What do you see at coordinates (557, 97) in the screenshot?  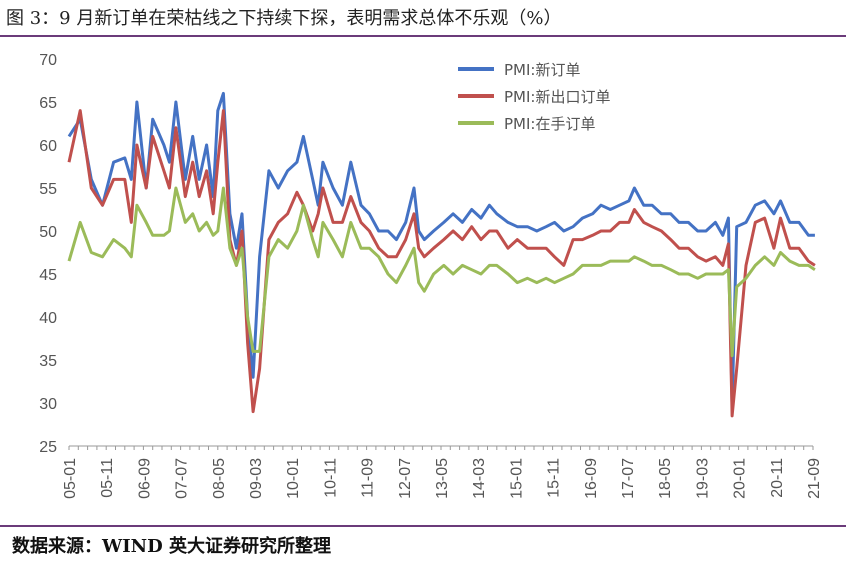 I see `legend-label: PMI:新出口订单` at bounding box center [557, 97].